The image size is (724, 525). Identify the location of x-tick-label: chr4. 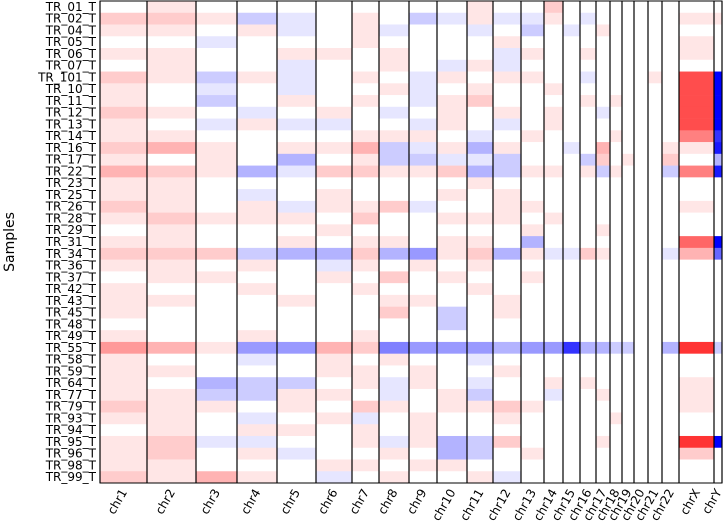
(251, 502).